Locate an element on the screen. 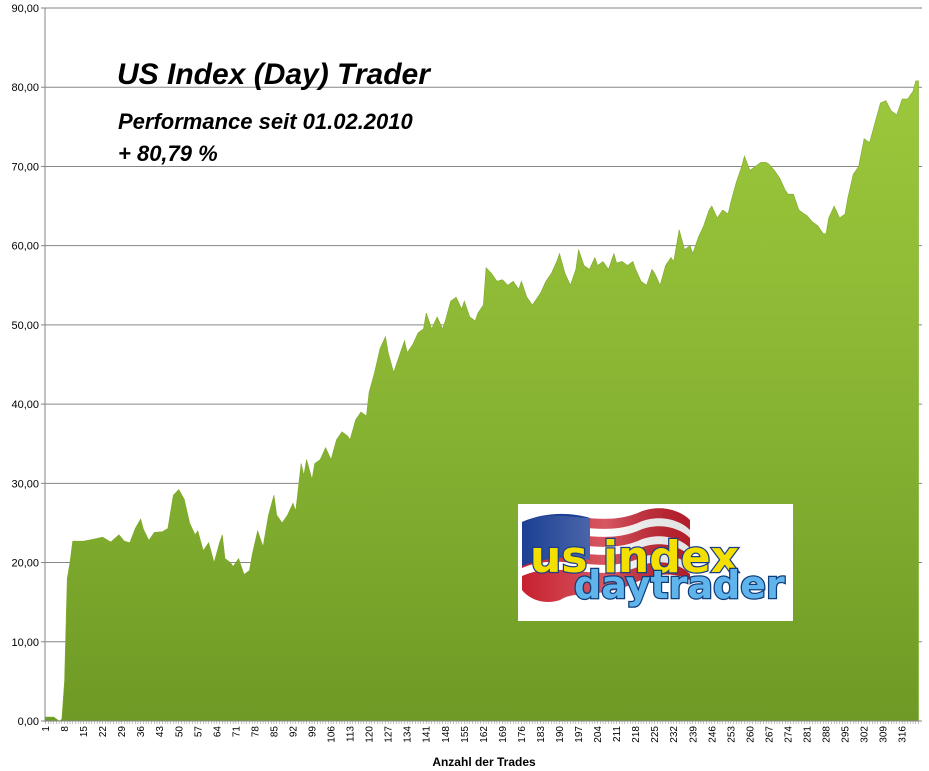 The height and width of the screenshot is (771, 929). x-tick-label: 8 is located at coordinates (65, 729).